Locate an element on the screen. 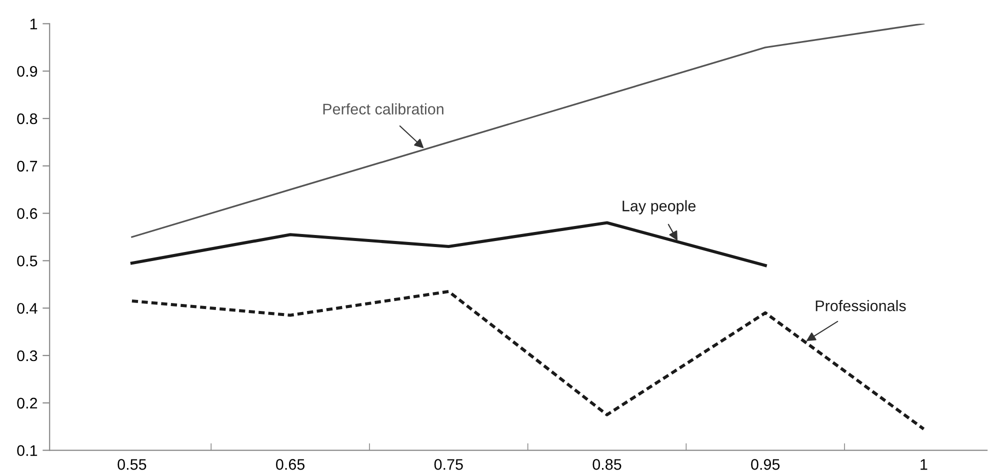 The width and height of the screenshot is (992, 474). x-tick-label: 0.65 is located at coordinates (290, 464).